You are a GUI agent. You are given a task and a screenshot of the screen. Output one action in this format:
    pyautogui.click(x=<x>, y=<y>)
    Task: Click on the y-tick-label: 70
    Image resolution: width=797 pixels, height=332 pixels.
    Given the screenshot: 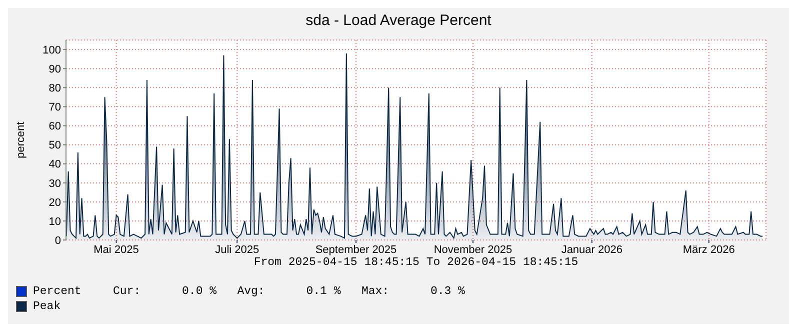 What is the action you would take?
    pyautogui.click(x=54, y=108)
    